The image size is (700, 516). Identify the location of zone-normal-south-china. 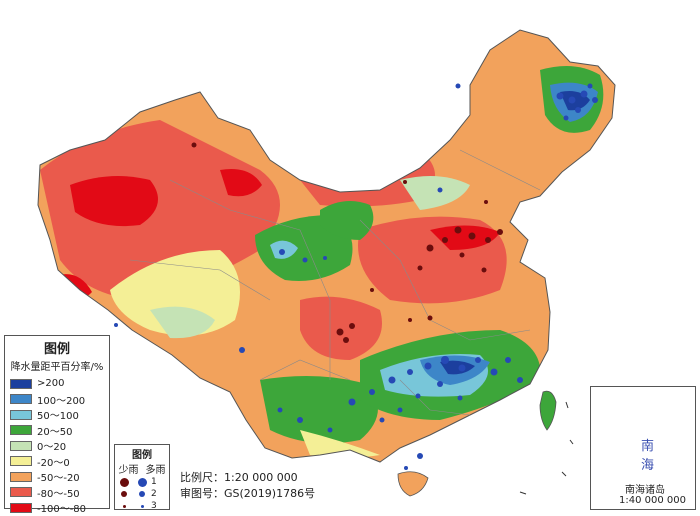
(340, 444).